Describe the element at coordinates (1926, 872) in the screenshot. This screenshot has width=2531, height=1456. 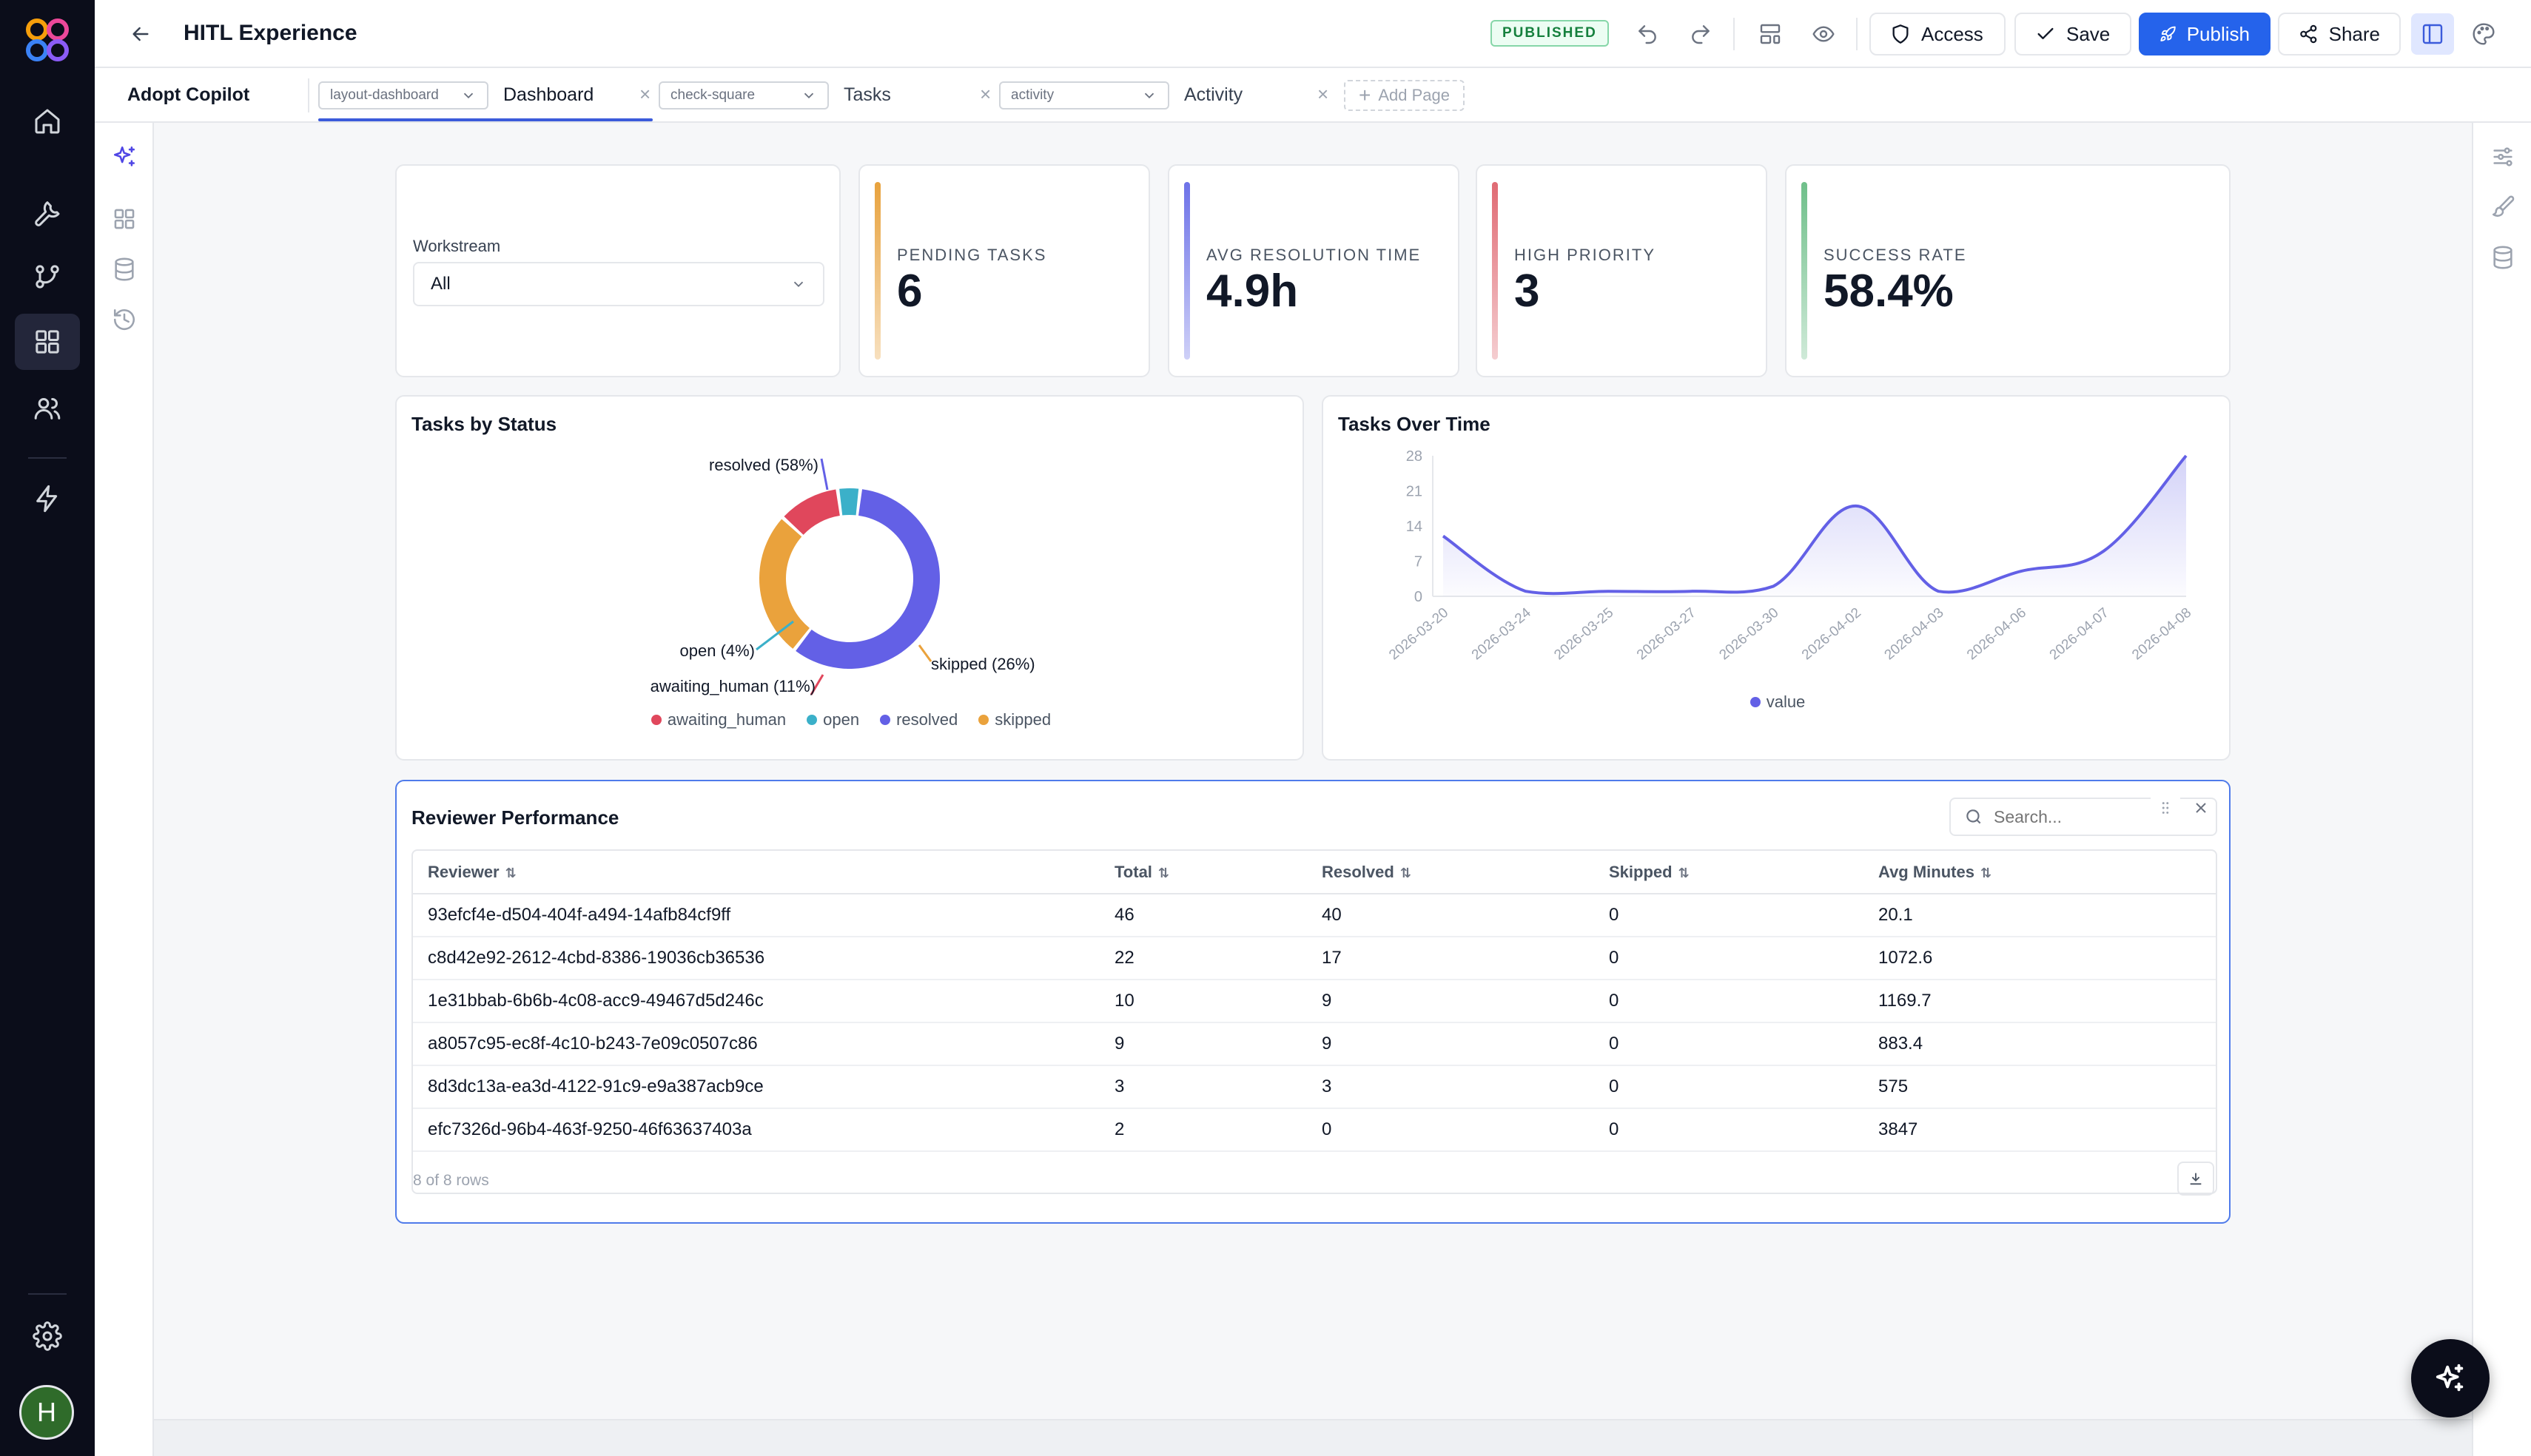
I see `column-label: Avg Minutes` at that location.